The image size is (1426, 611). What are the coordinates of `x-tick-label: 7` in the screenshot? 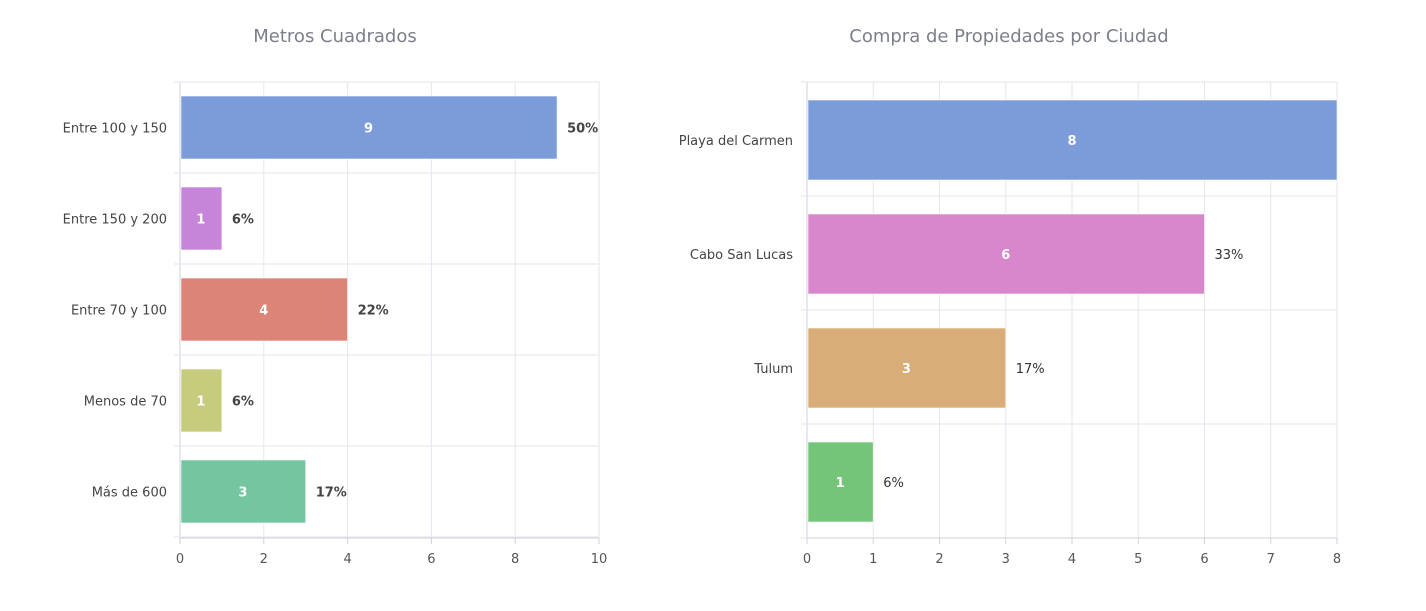 It's located at (1271, 559).